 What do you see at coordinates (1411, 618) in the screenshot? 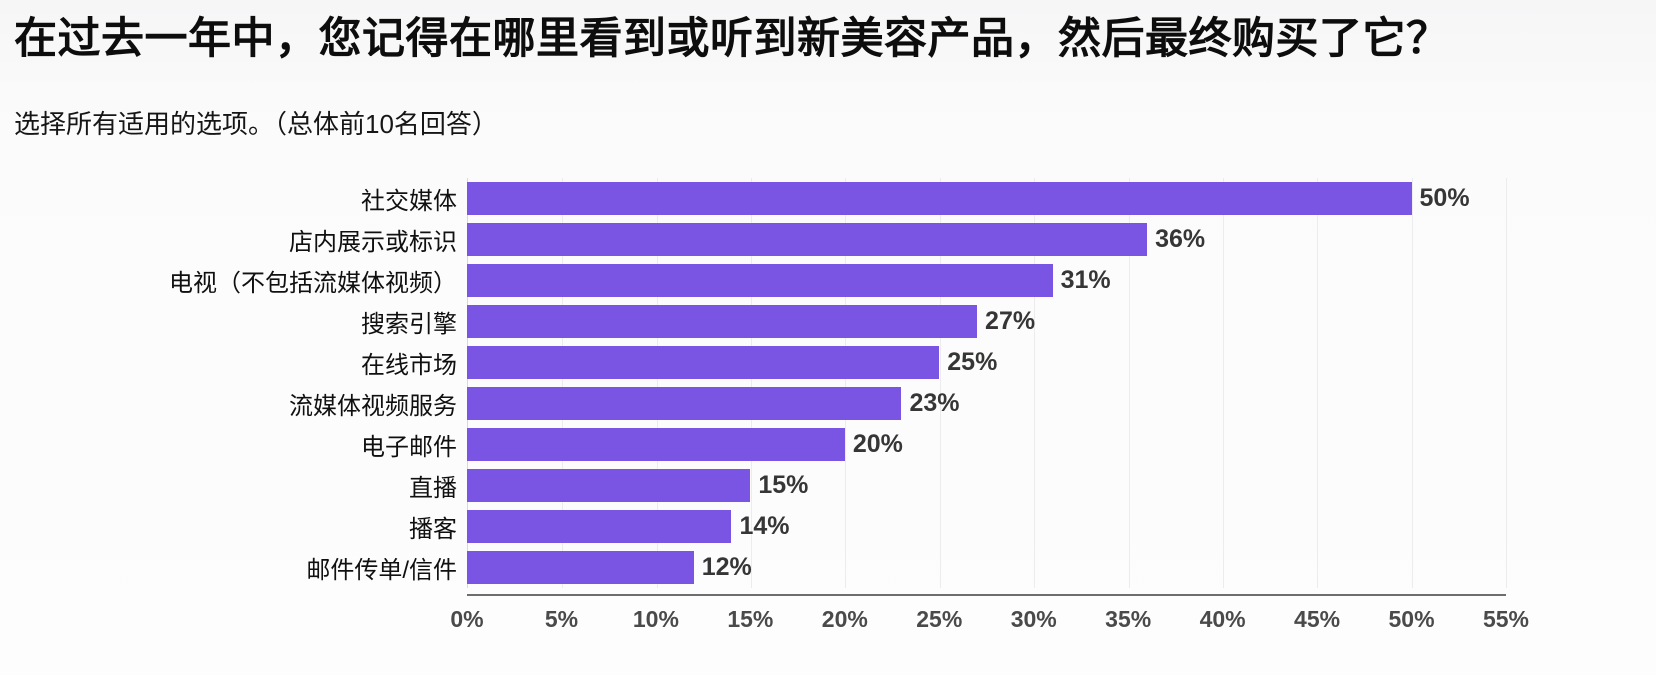
I see `x-tick-label: 50%` at bounding box center [1411, 618].